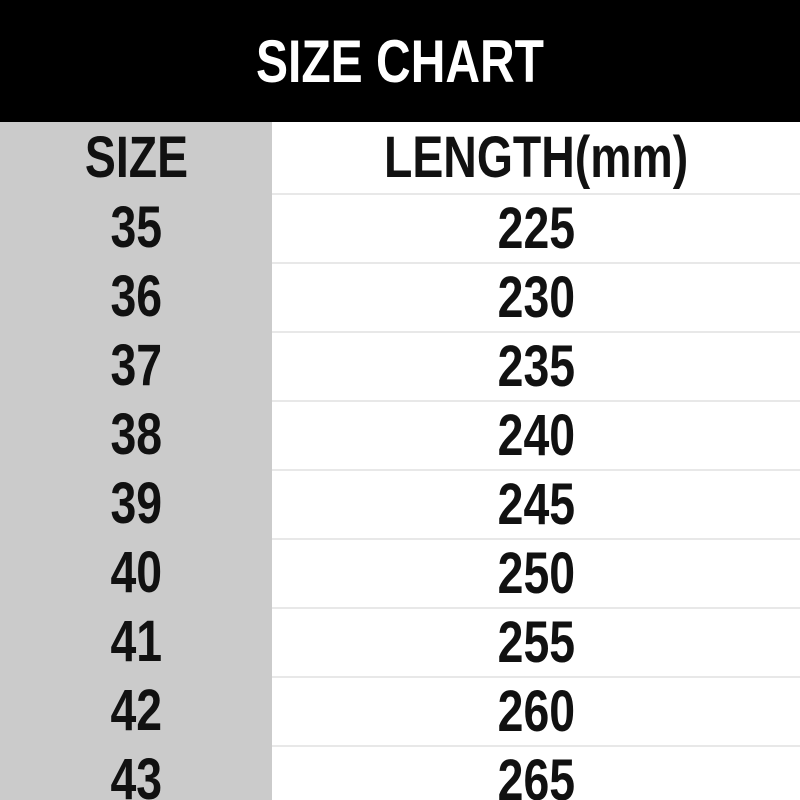  I want to click on table-row: 37 235, so click(400, 365).